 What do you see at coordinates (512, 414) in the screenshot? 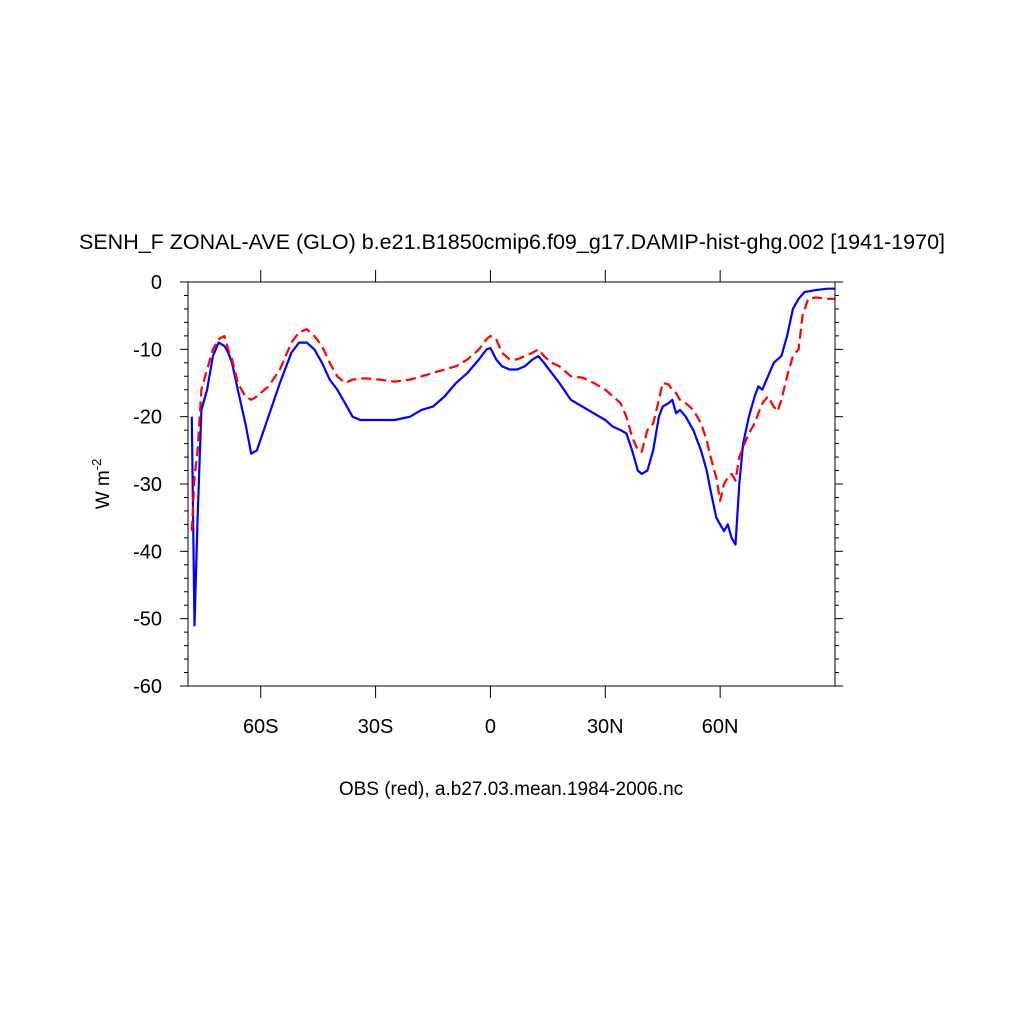
I see `series-line-obs` at bounding box center [512, 414].